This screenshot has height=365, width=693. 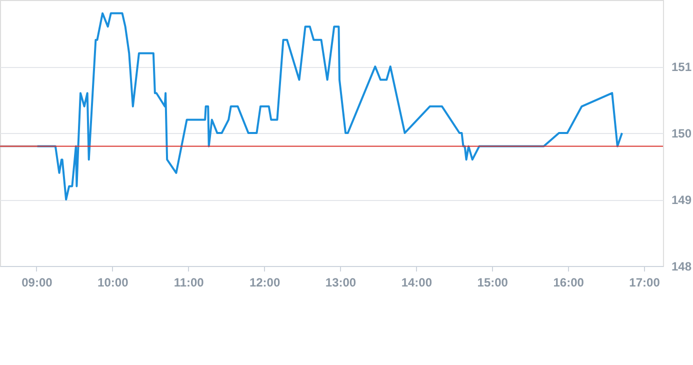 What do you see at coordinates (682, 200) in the screenshot?
I see `y-tick-label: 149` at bounding box center [682, 200].